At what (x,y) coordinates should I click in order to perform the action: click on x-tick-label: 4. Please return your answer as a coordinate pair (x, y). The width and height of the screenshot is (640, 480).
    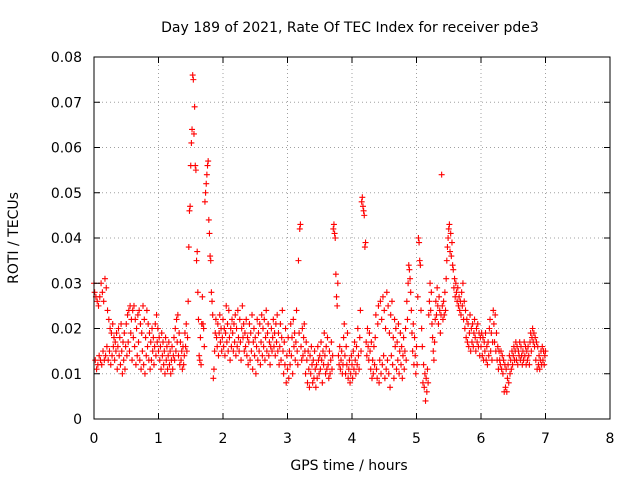
    Looking at the image, I should click on (352, 439).